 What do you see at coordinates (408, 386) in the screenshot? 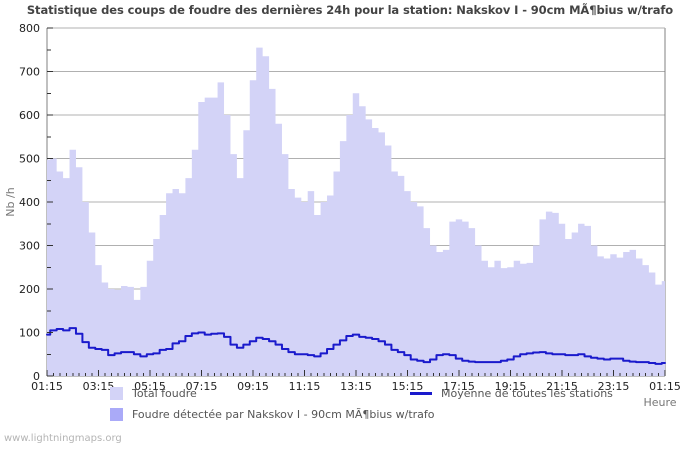
I see `x-tick-label: 15:15` at bounding box center [408, 386].